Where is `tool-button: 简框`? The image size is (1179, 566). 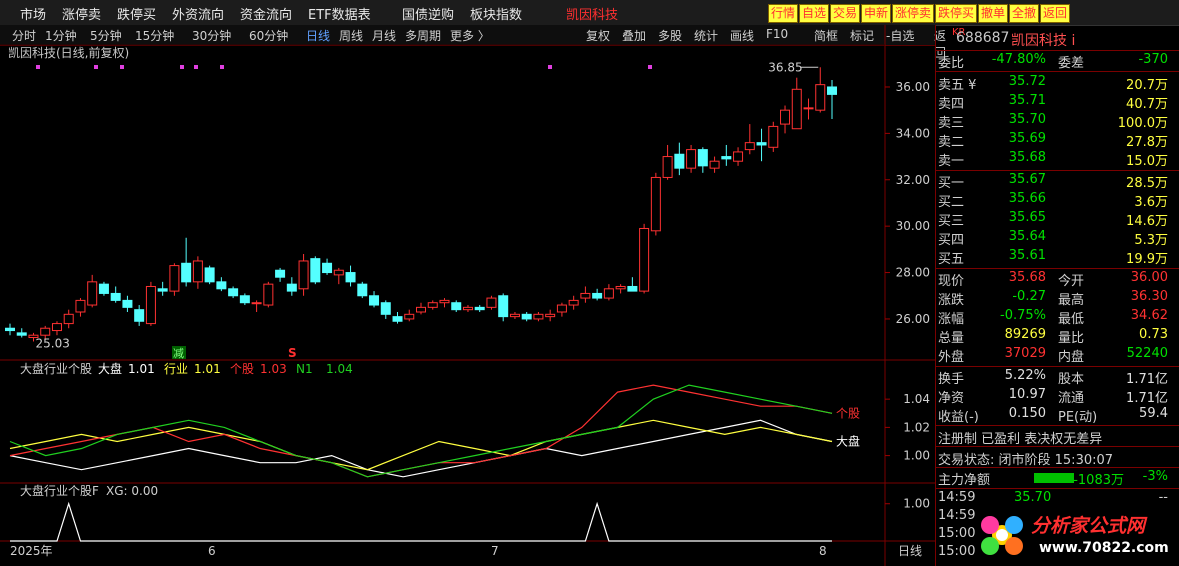
tool-button: 简框 is located at coordinates (826, 36).